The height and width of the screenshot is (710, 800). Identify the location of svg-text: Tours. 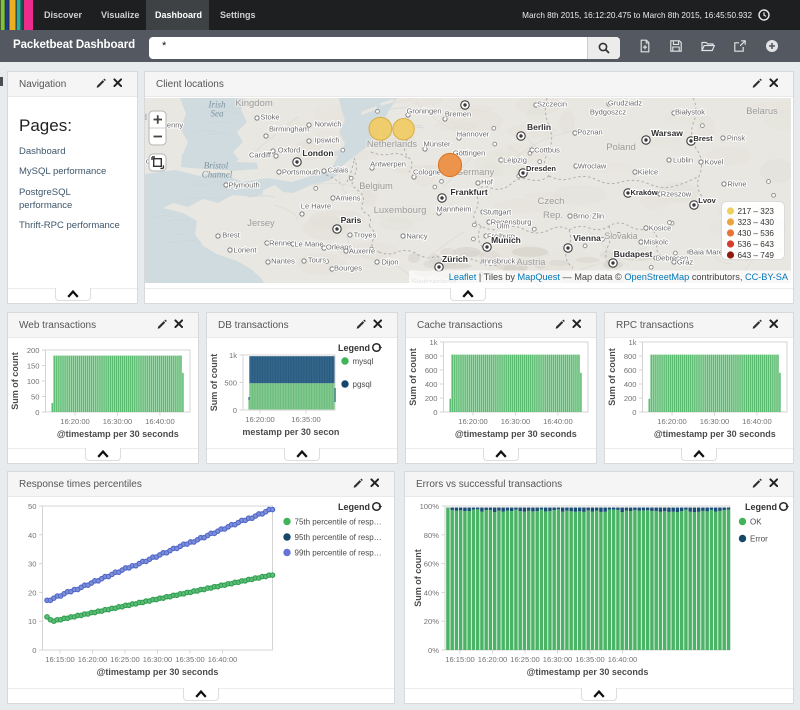
(317, 260).